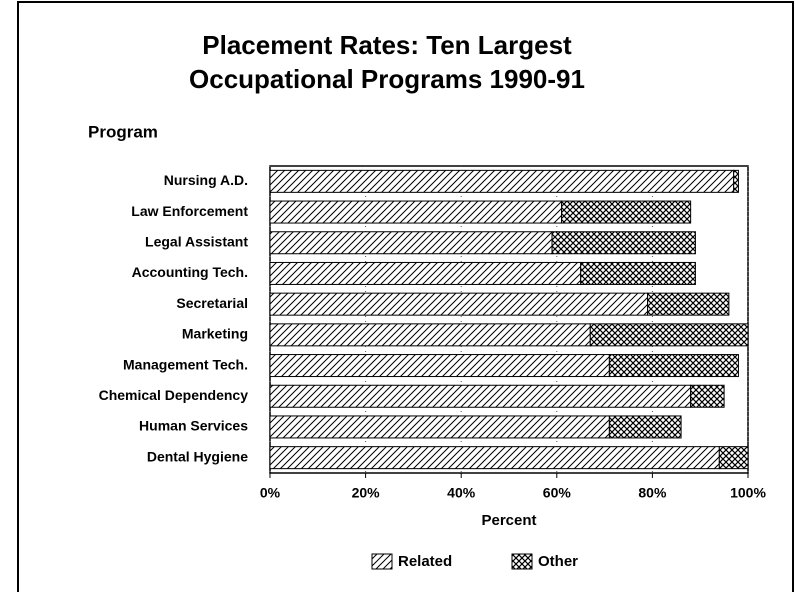  What do you see at coordinates (123, 131) in the screenshot?
I see `y-axis-label: Program` at bounding box center [123, 131].